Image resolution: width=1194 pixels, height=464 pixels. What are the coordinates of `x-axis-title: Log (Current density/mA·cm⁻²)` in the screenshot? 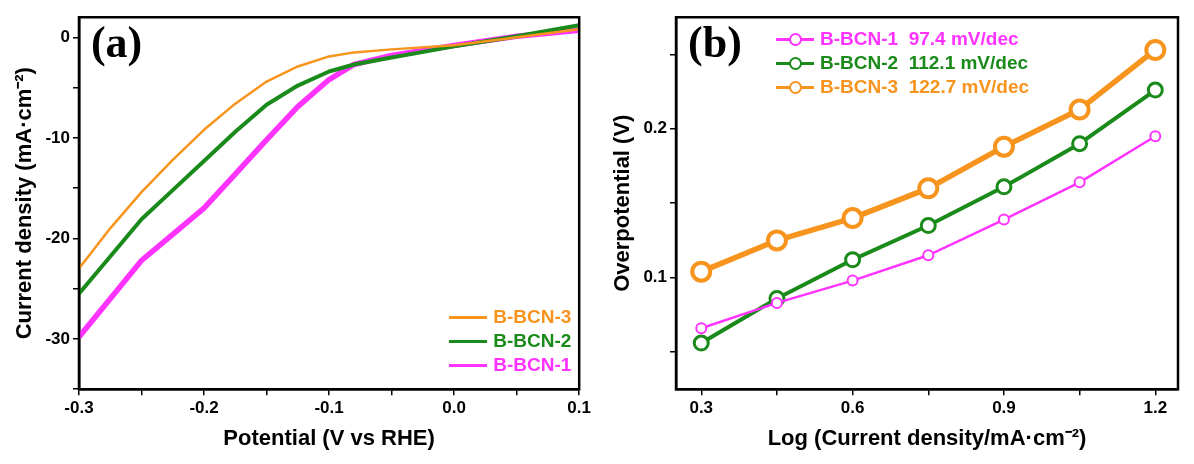 It's located at (927, 437).